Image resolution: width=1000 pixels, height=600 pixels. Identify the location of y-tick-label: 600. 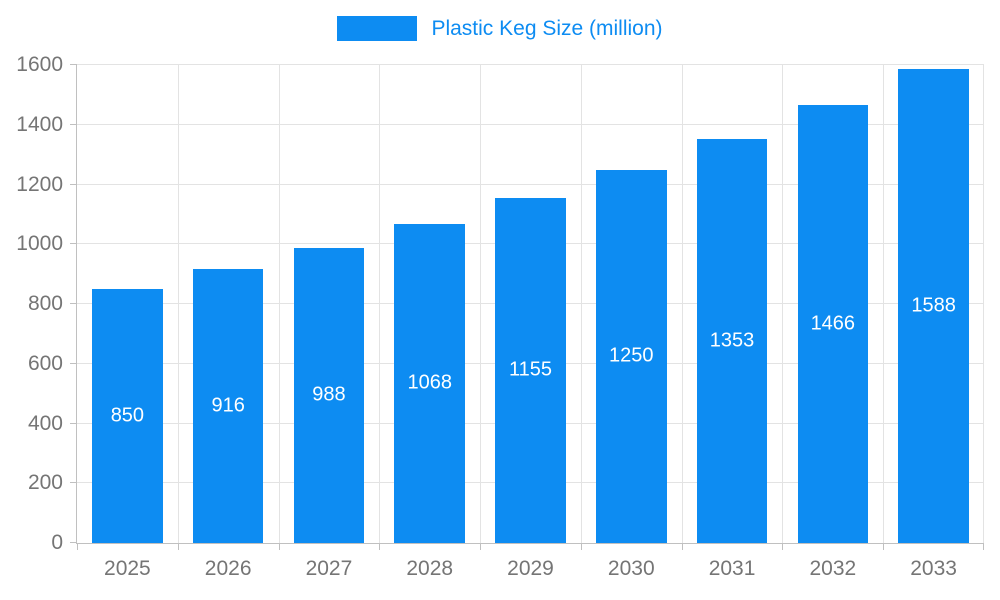
(45, 363).